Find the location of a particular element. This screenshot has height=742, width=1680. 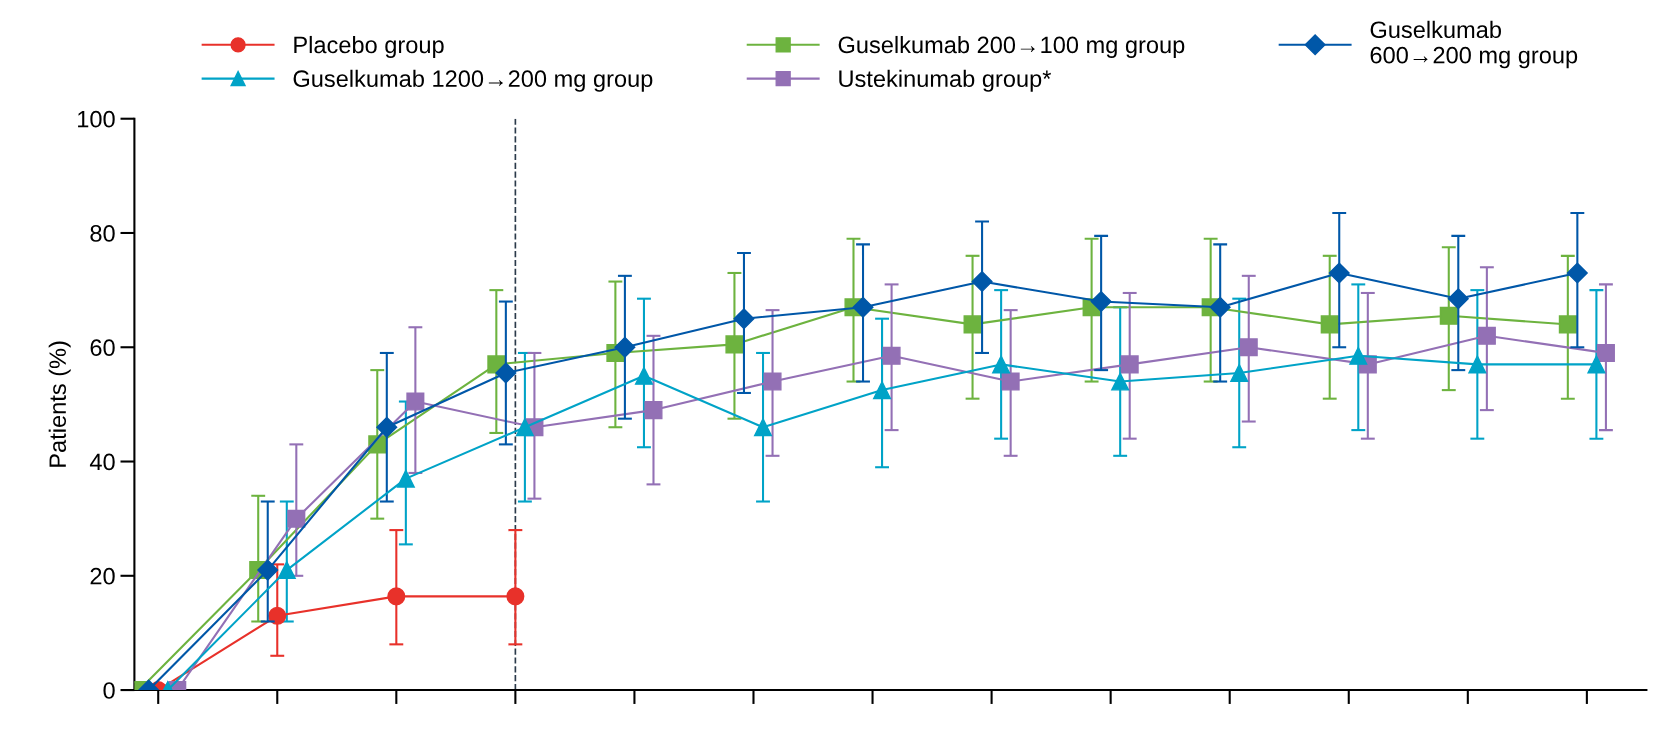

legend-label: Placebo group is located at coordinates (369, 46).